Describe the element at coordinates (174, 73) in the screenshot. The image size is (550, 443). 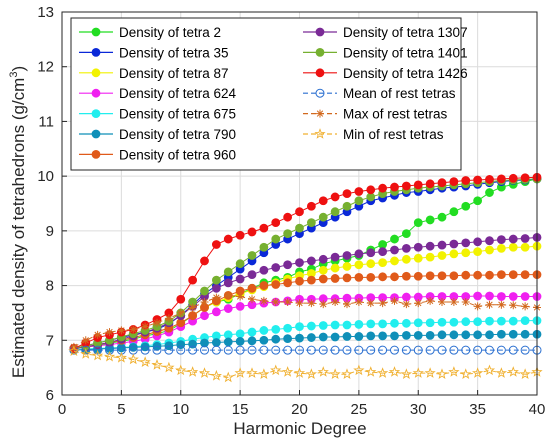
I see `legend-label: Density of tetra 87` at that location.